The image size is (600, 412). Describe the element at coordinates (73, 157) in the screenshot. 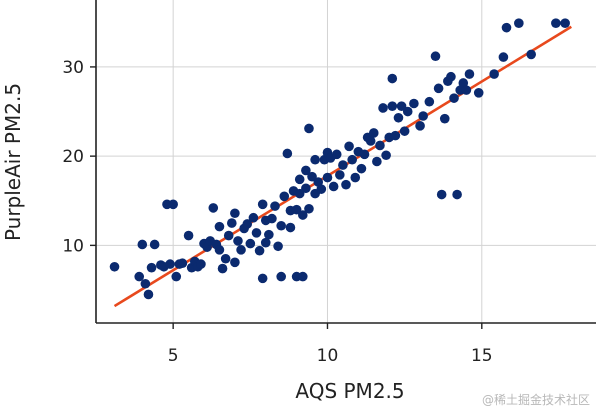

I see `y-tick-label: 20` at that location.